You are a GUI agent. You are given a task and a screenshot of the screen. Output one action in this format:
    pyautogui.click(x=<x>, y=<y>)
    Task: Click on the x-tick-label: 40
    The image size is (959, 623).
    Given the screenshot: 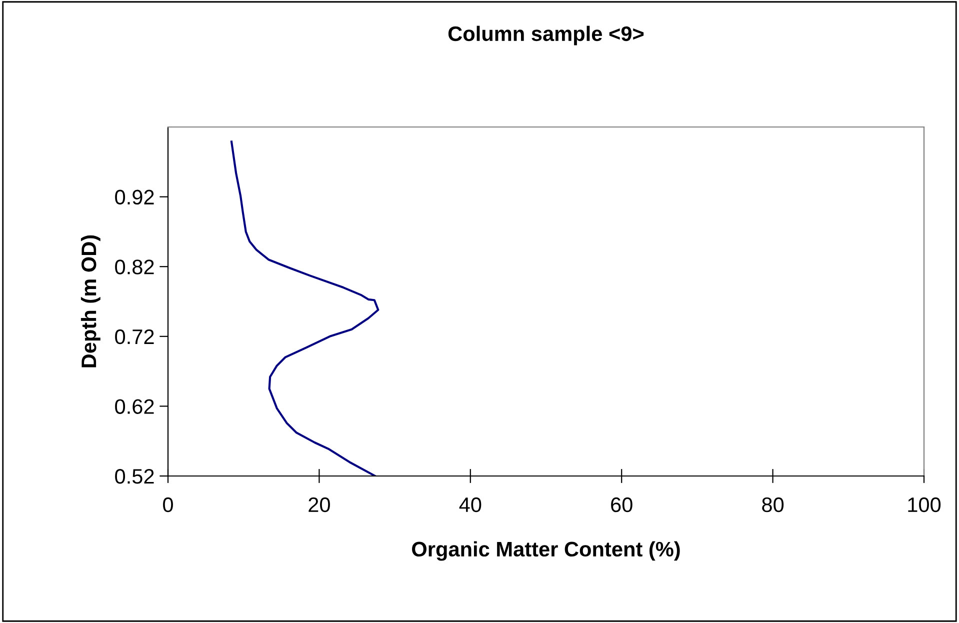 What is the action you would take?
    pyautogui.click(x=470, y=504)
    